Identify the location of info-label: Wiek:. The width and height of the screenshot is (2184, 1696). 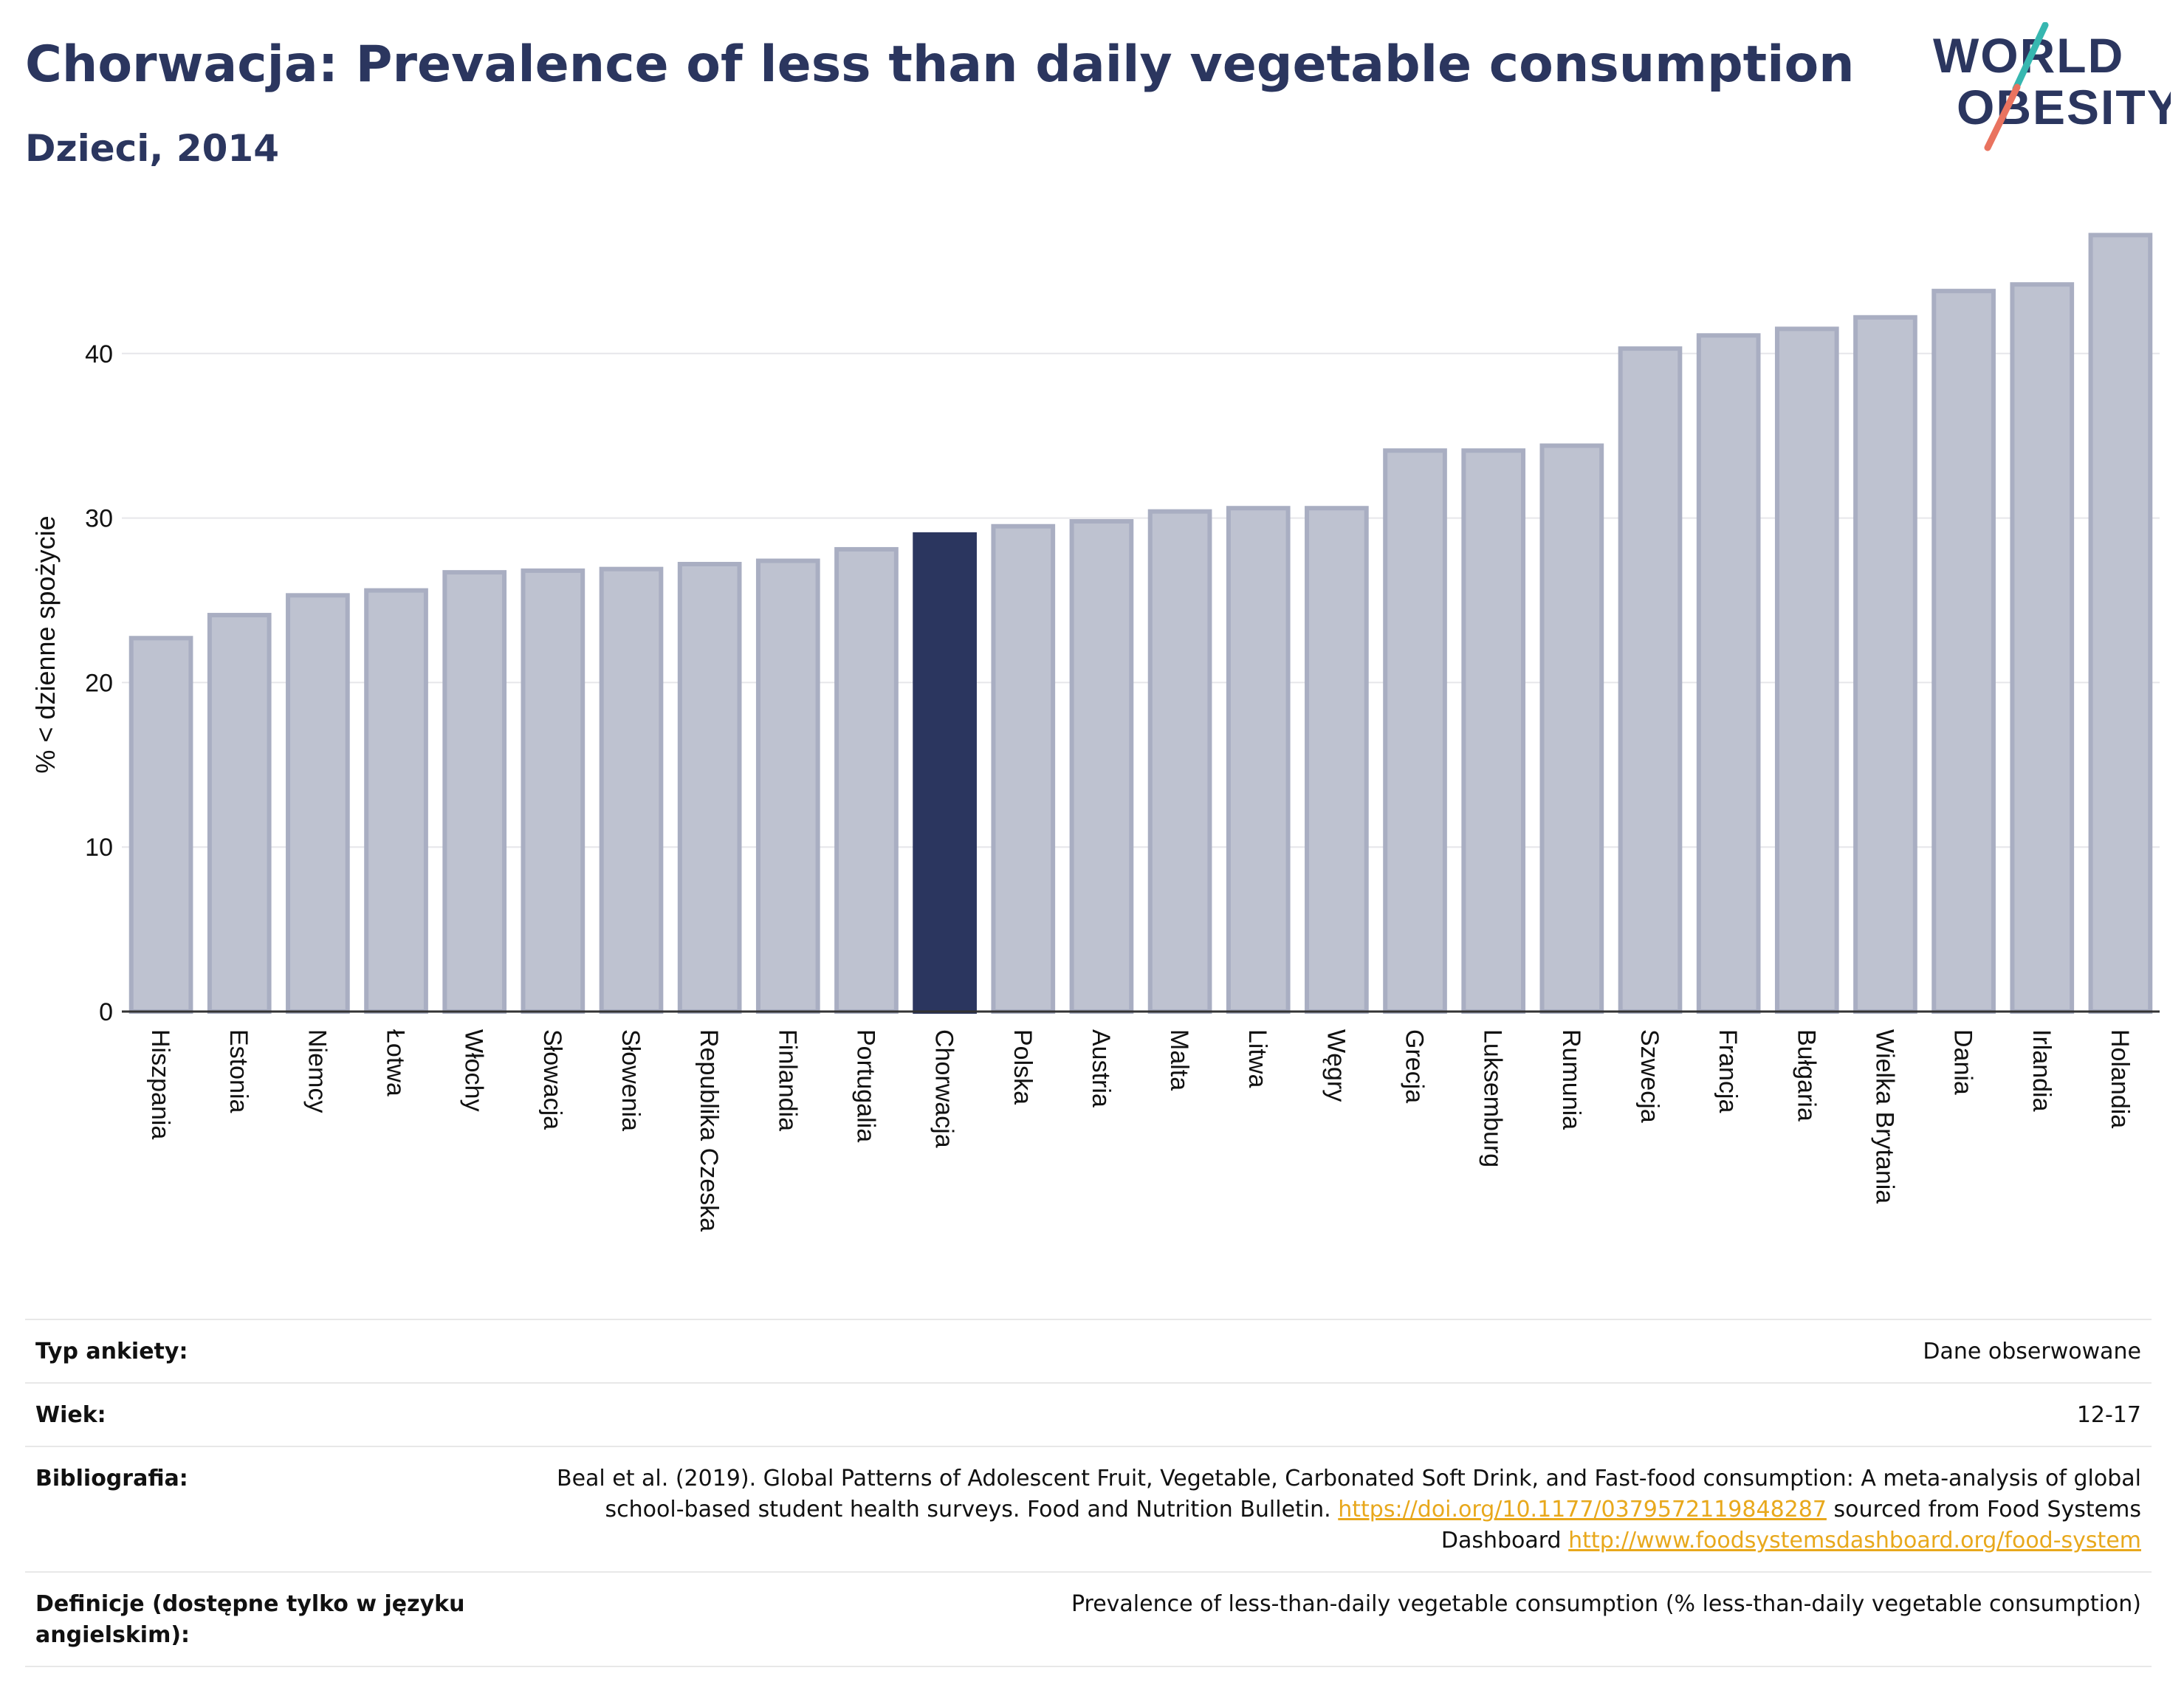
(264, 1414).